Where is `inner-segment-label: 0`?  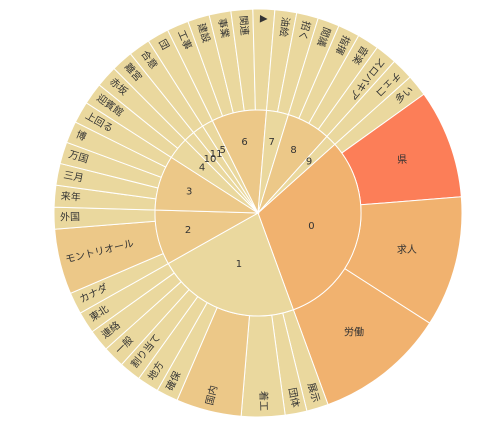
inner-segment-label: 0 is located at coordinates (311, 226).